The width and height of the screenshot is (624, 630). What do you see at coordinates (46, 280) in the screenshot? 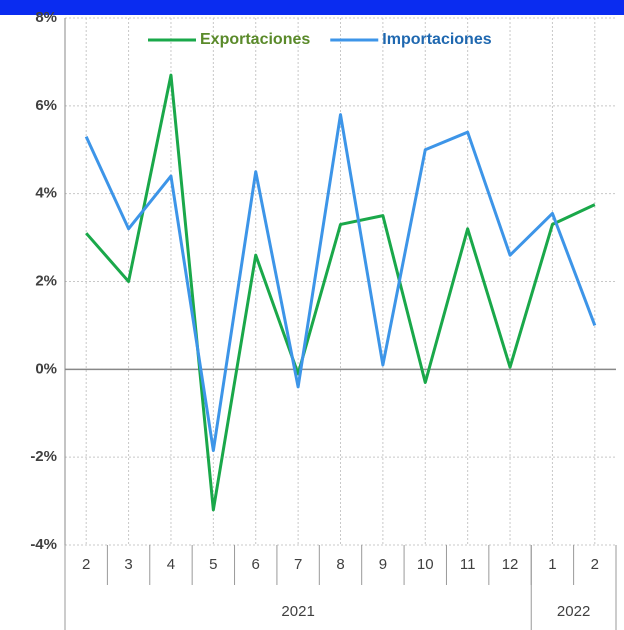
I see `y-tick-label: 2%` at bounding box center [46, 280].